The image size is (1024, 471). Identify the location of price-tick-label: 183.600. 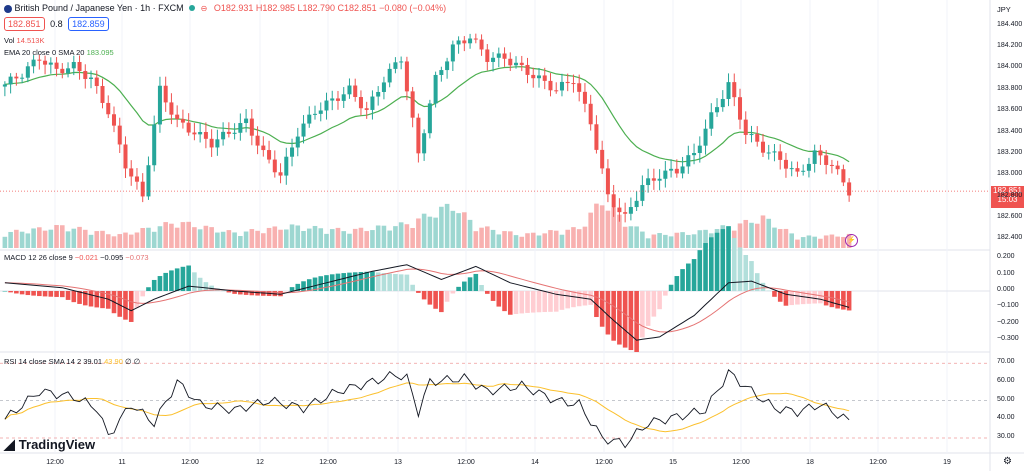
(1010, 110).